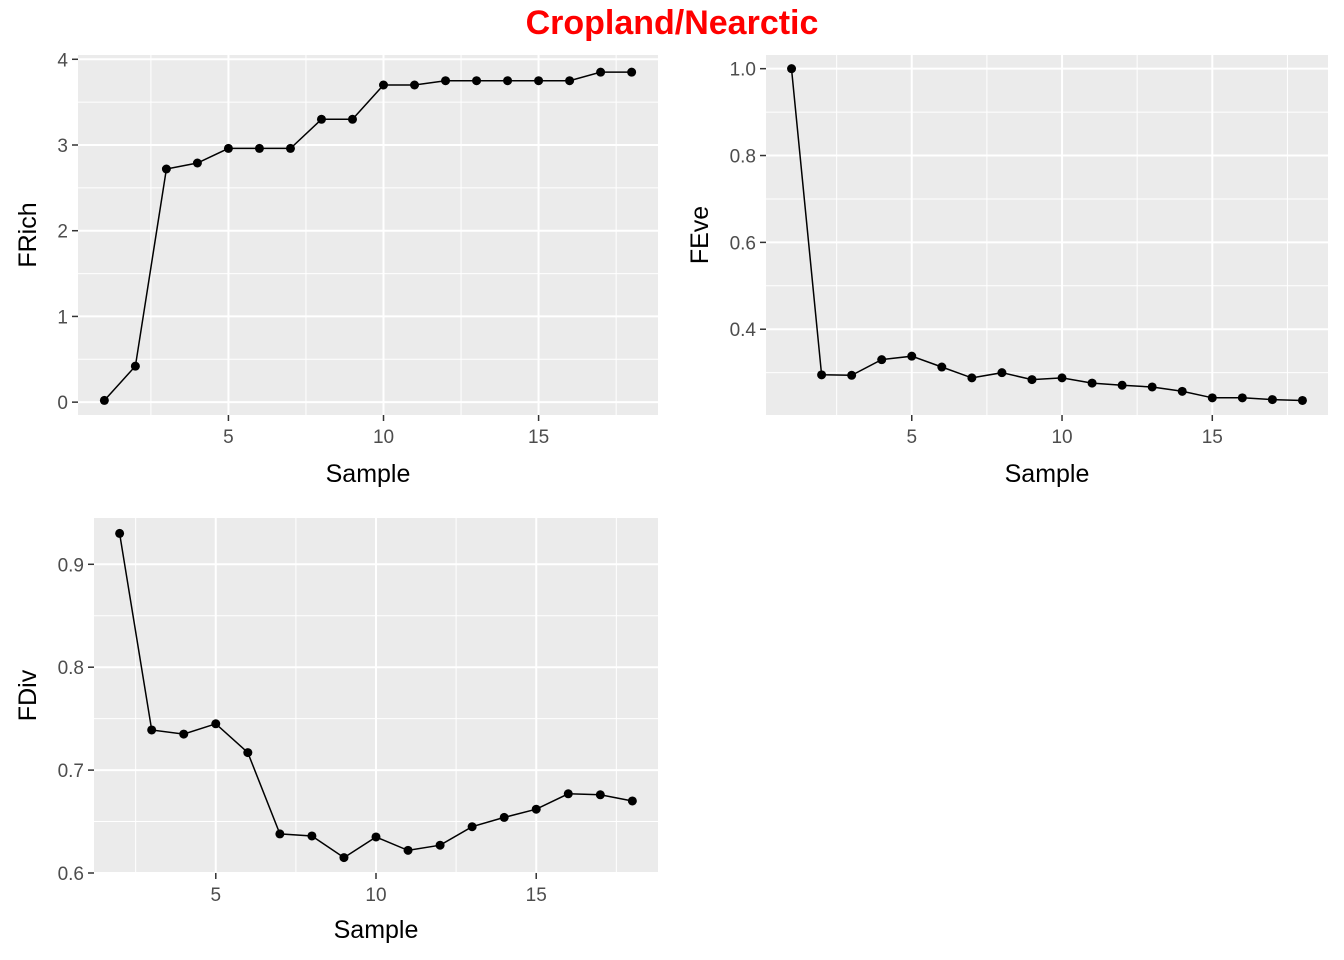 The image size is (1344, 960). What do you see at coordinates (383, 437) in the screenshot?
I see `frich-x-tick-label: 10` at bounding box center [383, 437].